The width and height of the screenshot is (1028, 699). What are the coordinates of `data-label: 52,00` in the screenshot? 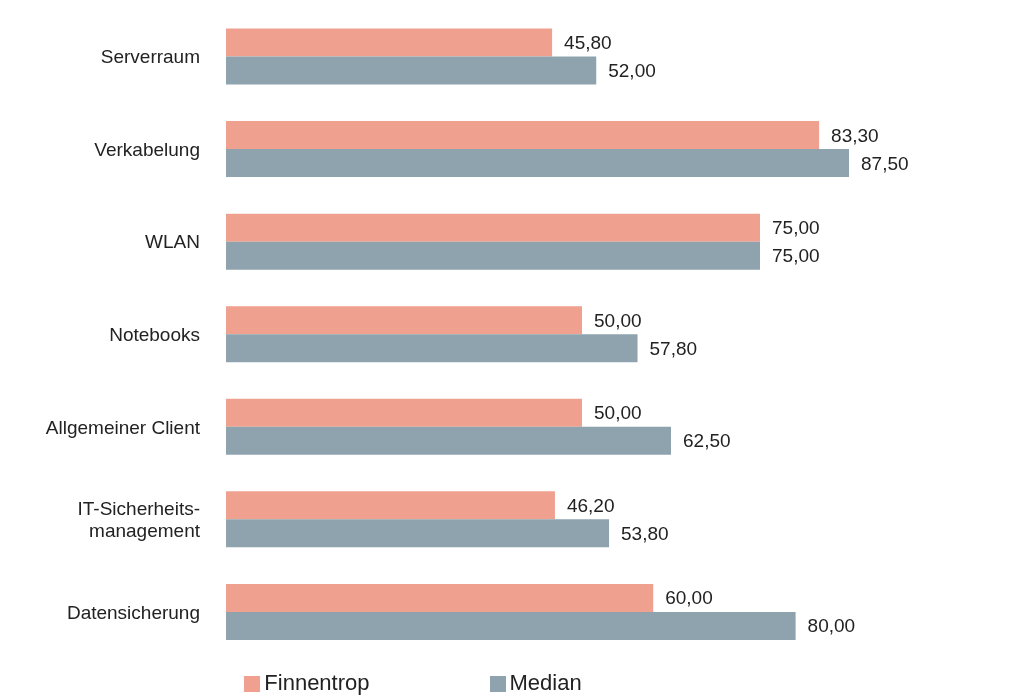 It's located at (632, 71).